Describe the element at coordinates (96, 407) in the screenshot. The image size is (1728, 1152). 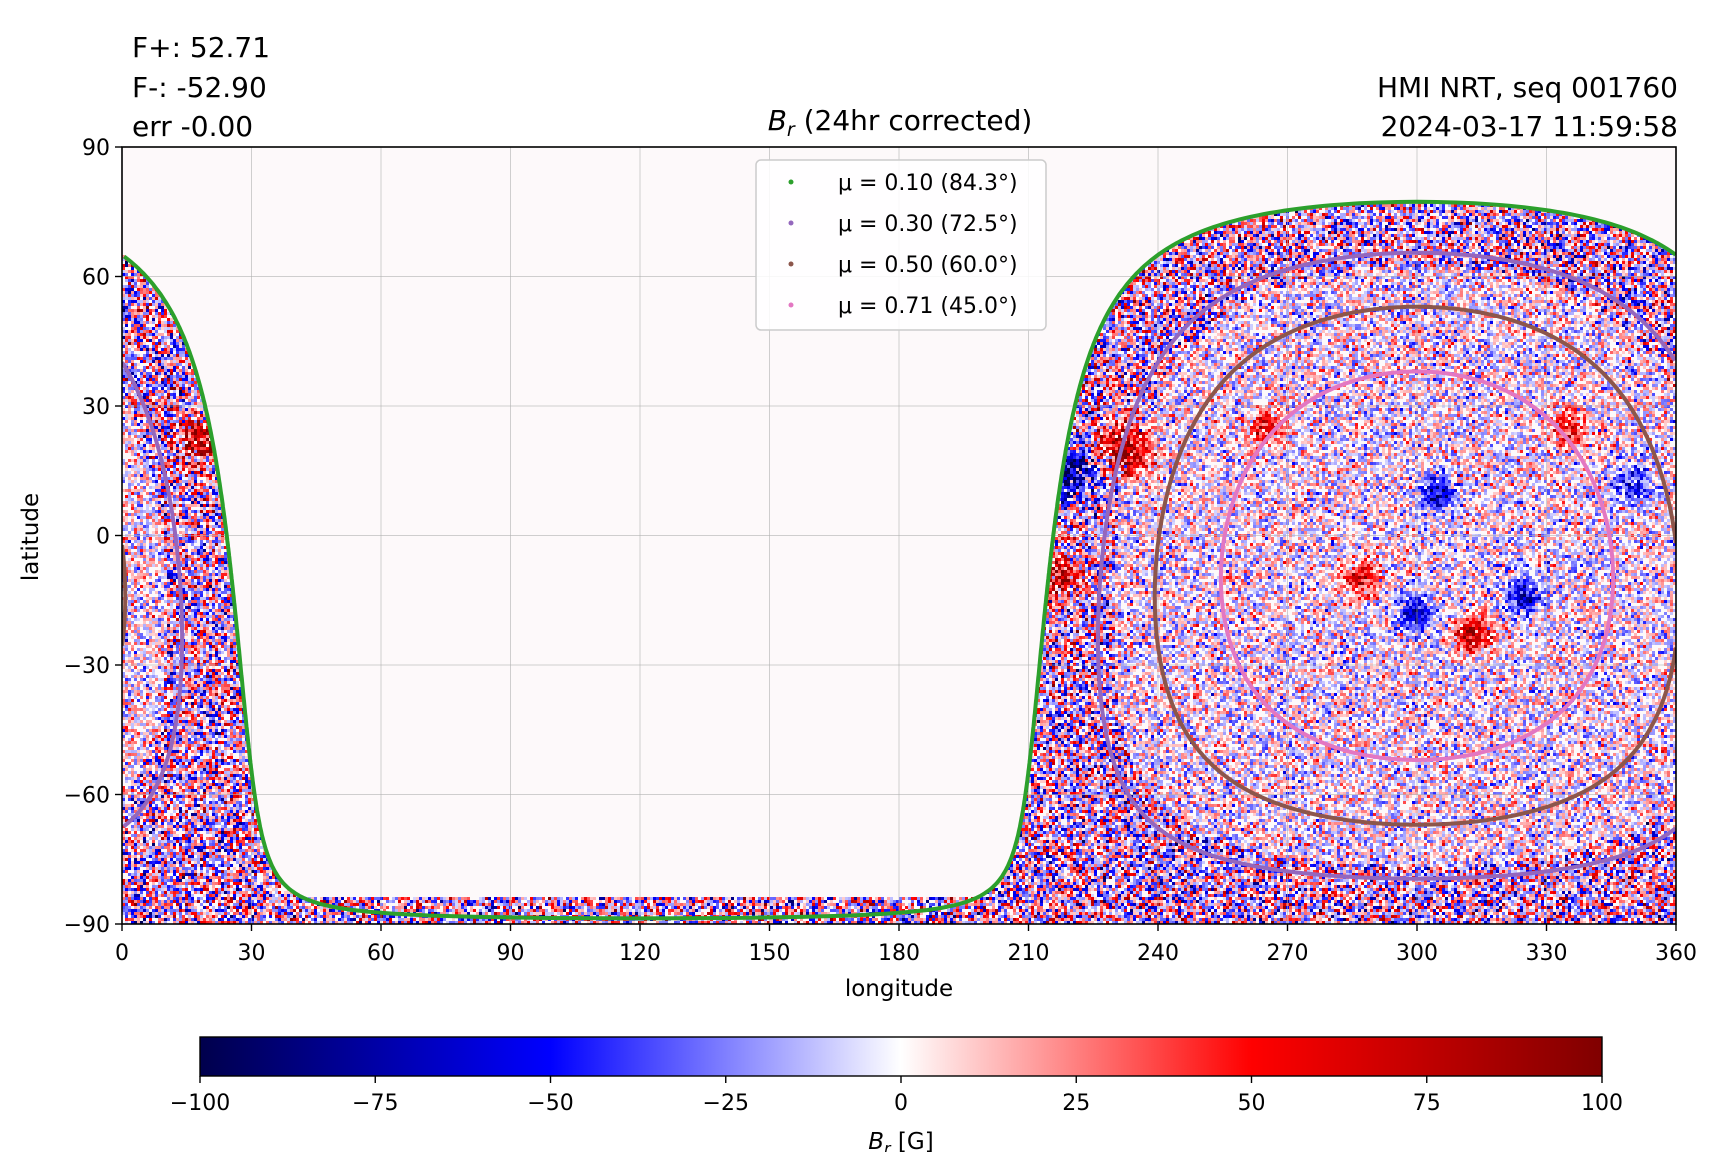
I see `y-tick-label: 30` at that location.